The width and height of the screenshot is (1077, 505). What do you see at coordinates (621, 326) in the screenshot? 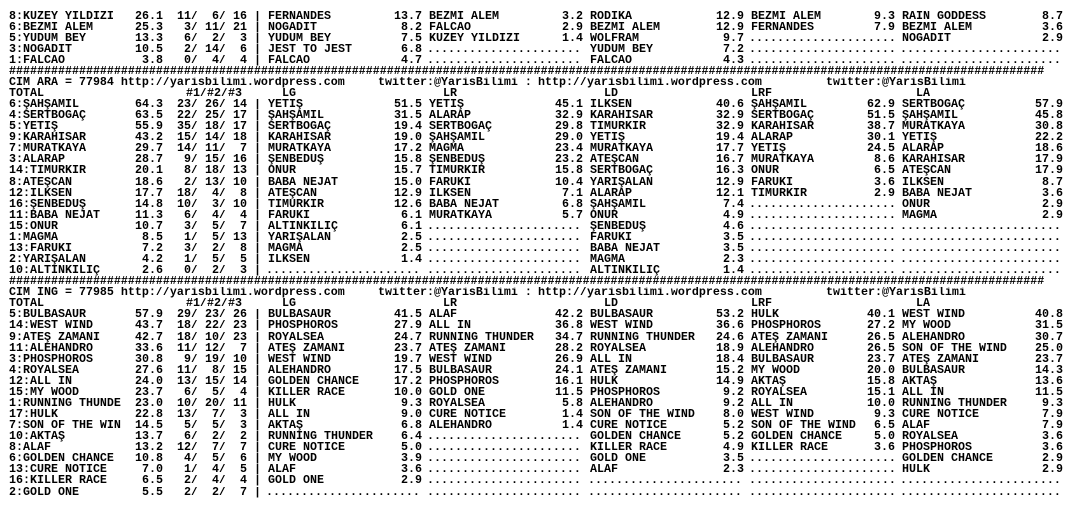
I see `ld-horse: WEST WIND` at bounding box center [621, 326].